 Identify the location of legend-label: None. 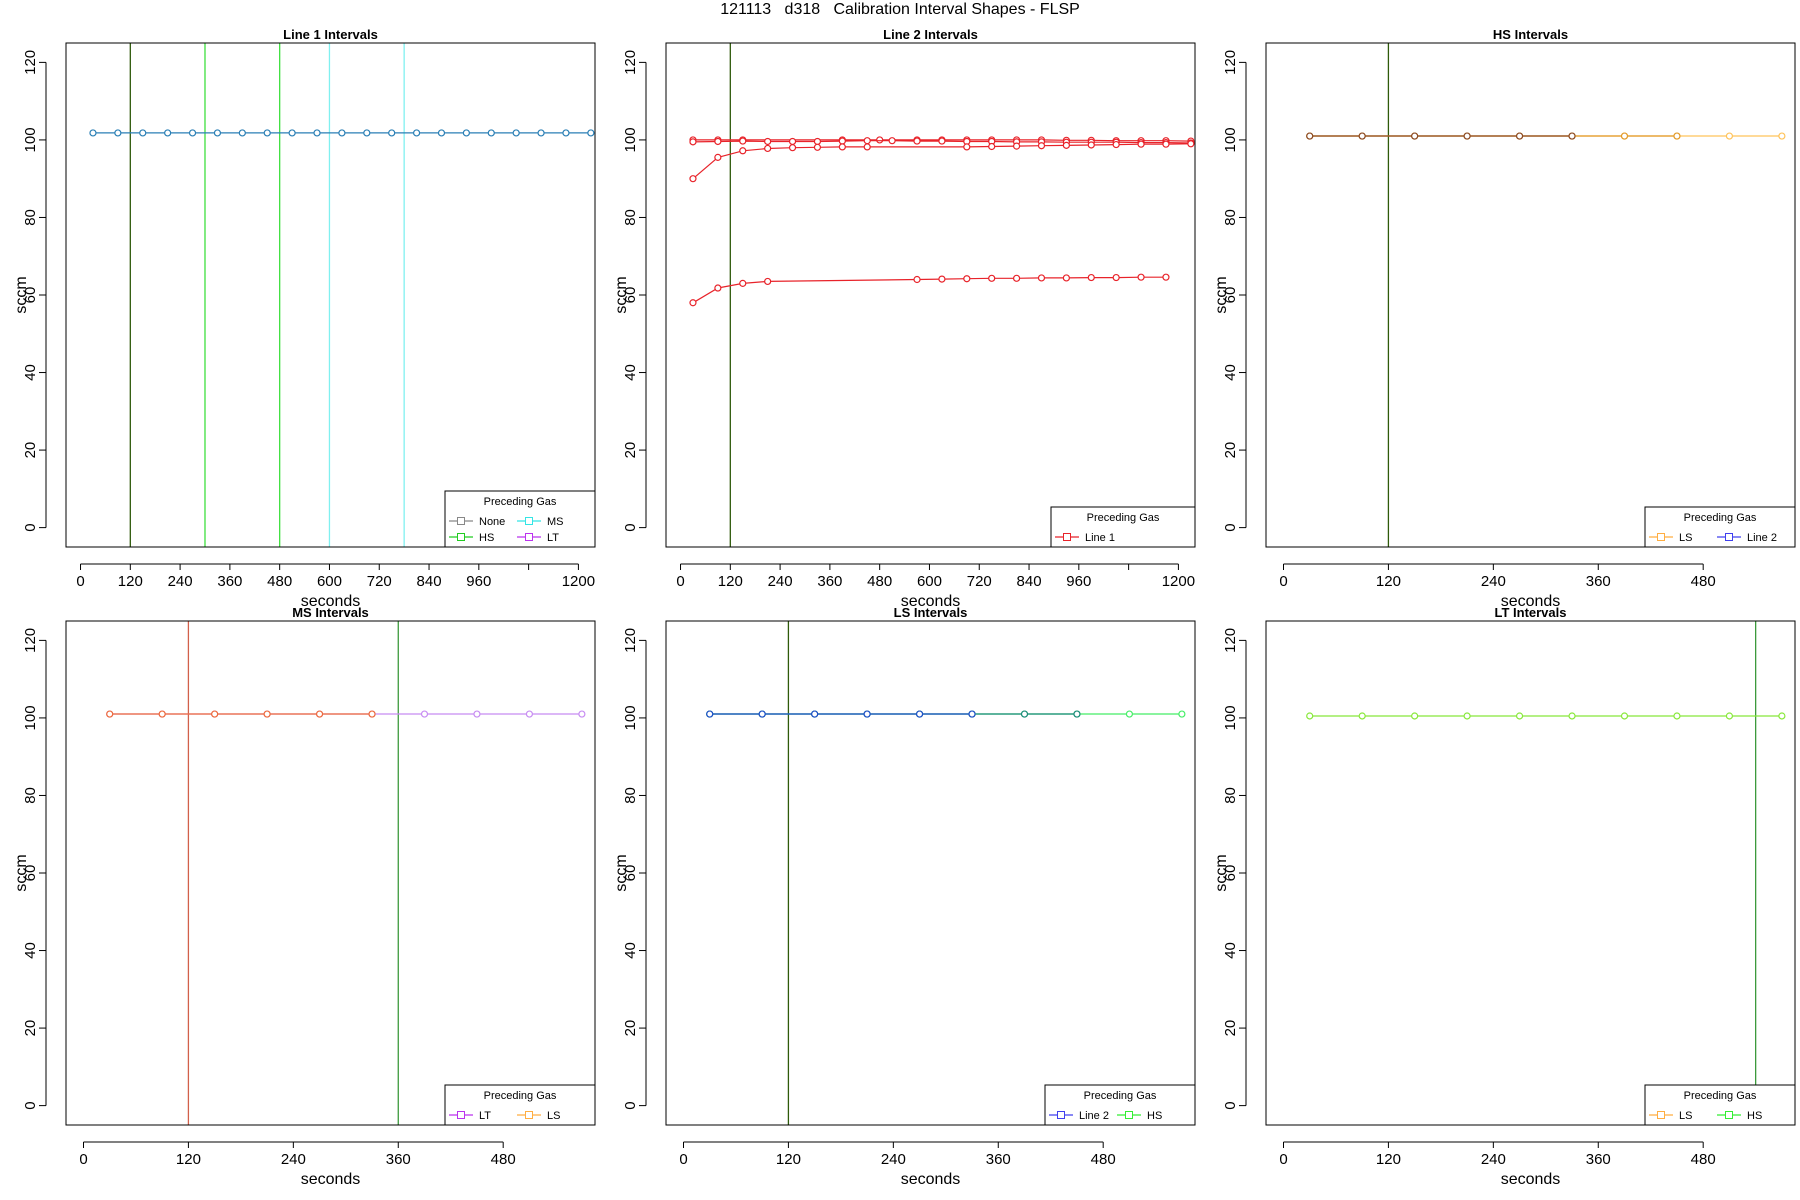
(492, 522).